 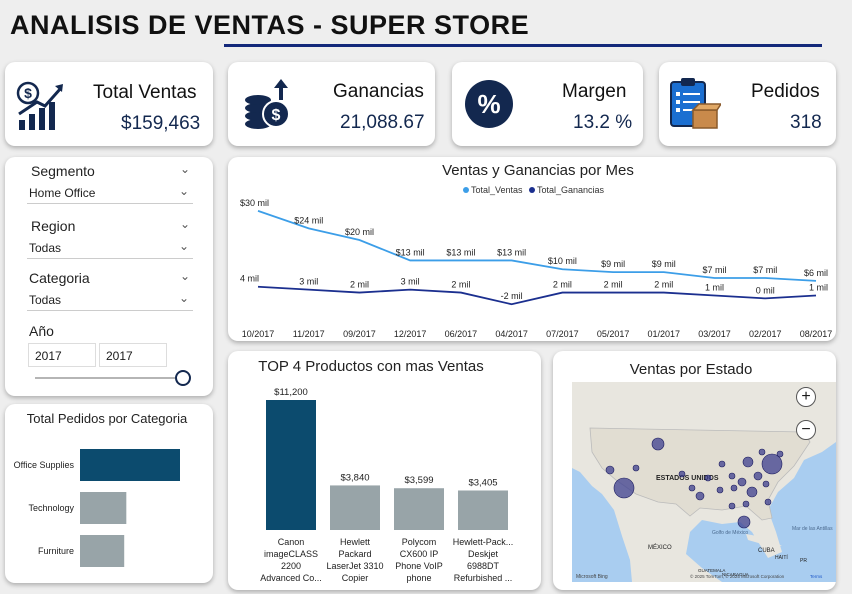 What do you see at coordinates (730, 533) in the screenshot?
I see `map-label-gulf: Golfo de México` at bounding box center [730, 533].